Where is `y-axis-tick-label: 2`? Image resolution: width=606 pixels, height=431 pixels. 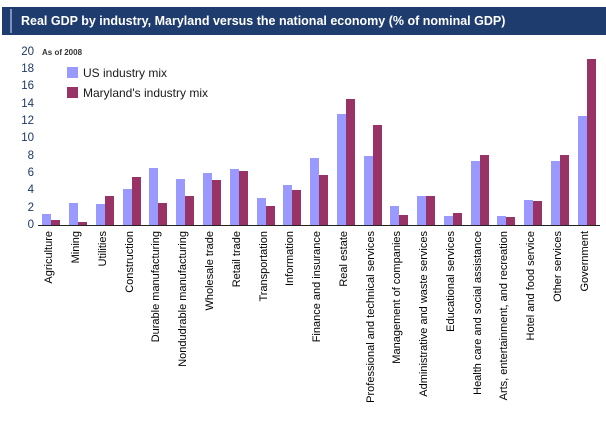 y-axis-tick-label: 2 is located at coordinates (30, 207).